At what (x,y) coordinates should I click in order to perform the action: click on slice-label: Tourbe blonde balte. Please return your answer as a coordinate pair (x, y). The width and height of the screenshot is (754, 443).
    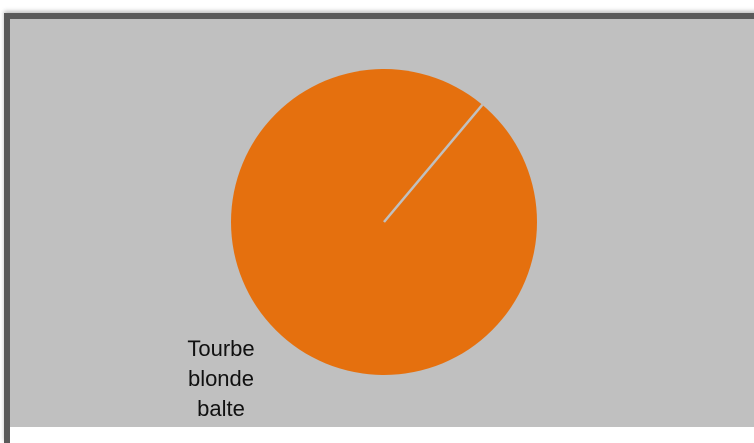
    Looking at the image, I should click on (220, 378).